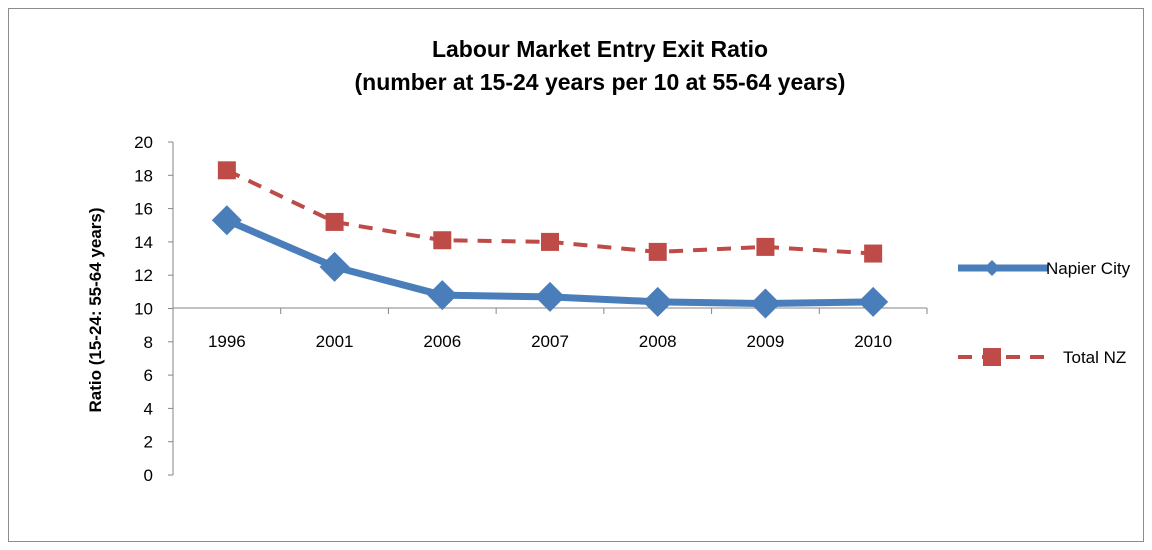 Image resolution: width=1152 pixels, height=550 pixels. Describe the element at coordinates (148, 475) in the screenshot. I see `y-tick-label: 0` at that location.